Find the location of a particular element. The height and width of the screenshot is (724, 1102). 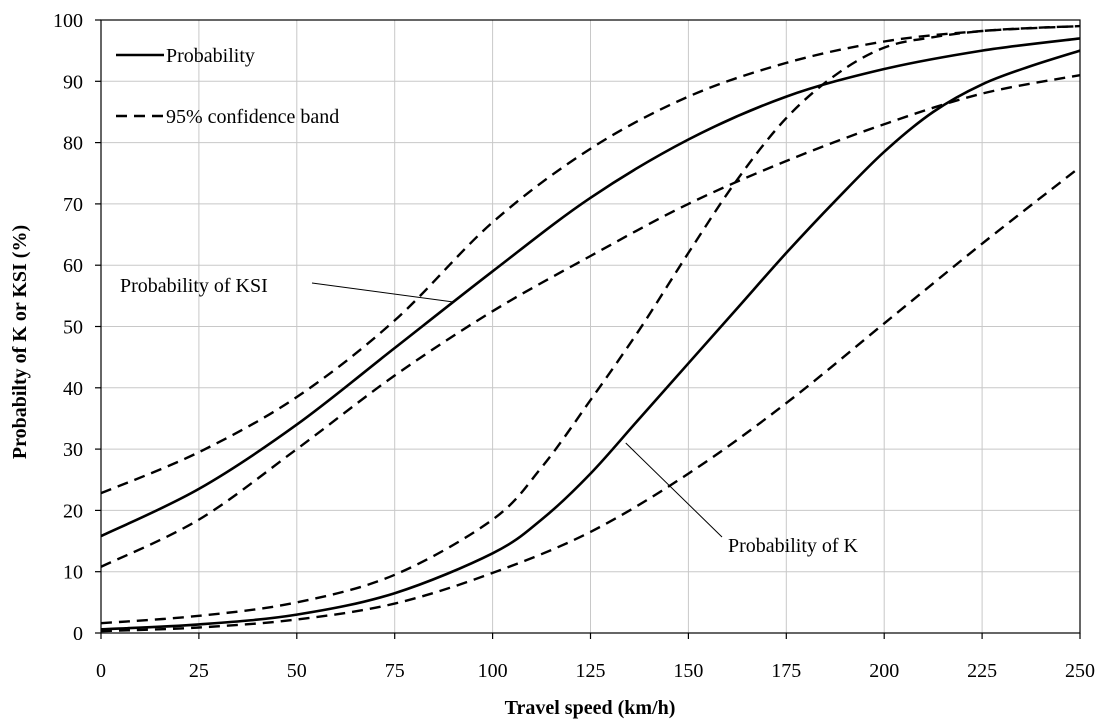

y-tick-label: 90 is located at coordinates (73, 82).